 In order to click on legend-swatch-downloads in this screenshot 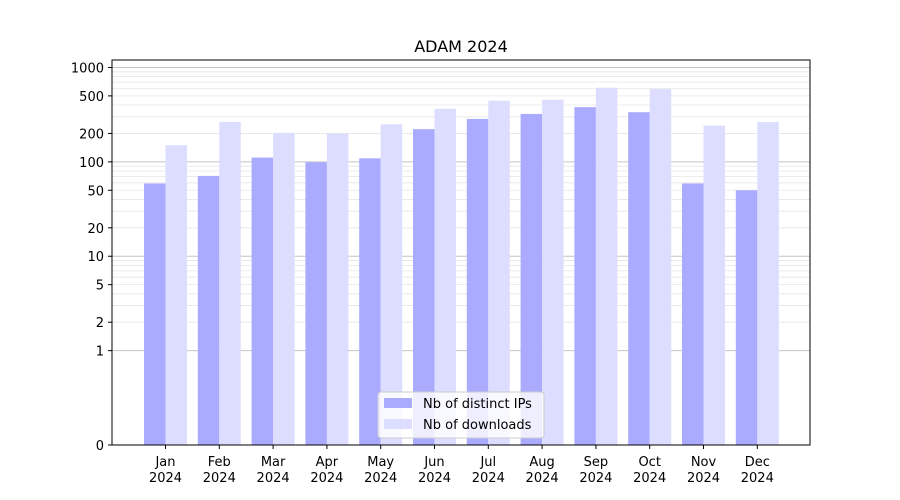, I will do `click(398, 424)`.